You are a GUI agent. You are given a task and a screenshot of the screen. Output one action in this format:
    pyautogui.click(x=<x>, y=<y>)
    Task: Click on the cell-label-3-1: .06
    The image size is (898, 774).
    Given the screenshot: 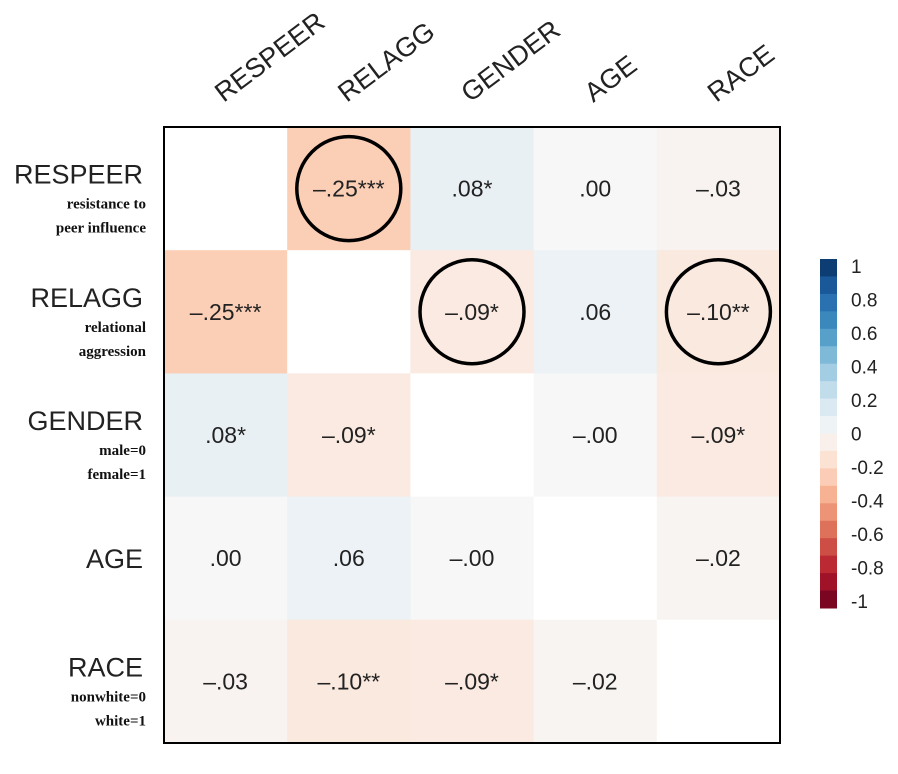 What is the action you would take?
    pyautogui.click(x=349, y=558)
    